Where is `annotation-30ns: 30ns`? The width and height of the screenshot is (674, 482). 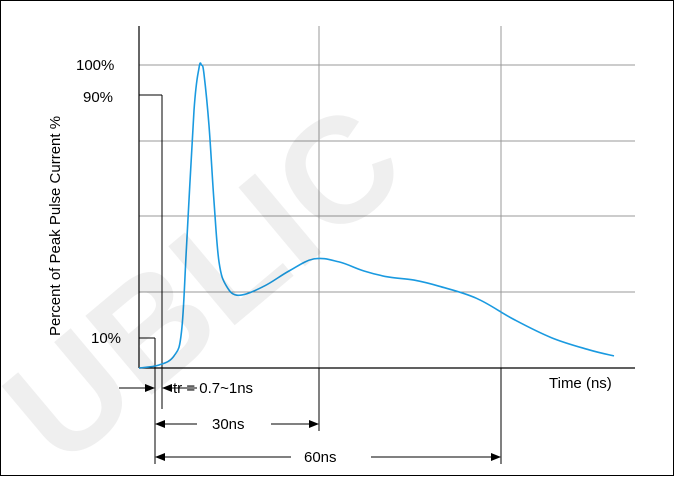 annotation-30ns: 30ns is located at coordinates (228, 424).